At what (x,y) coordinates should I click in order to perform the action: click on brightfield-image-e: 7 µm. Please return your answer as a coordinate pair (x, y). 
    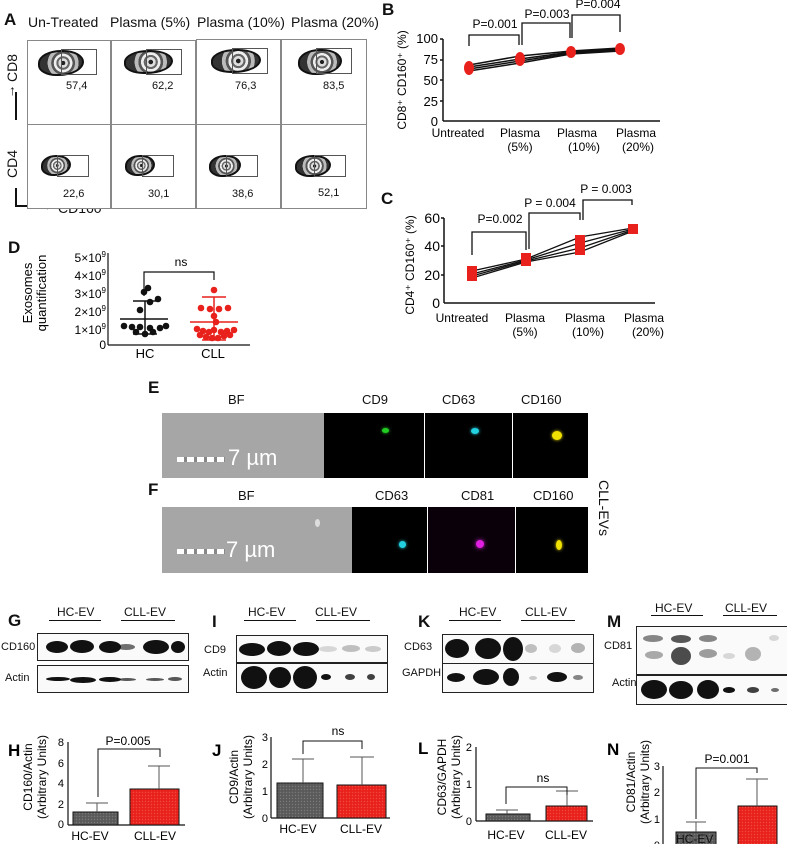
    Looking at the image, I should click on (243, 445).